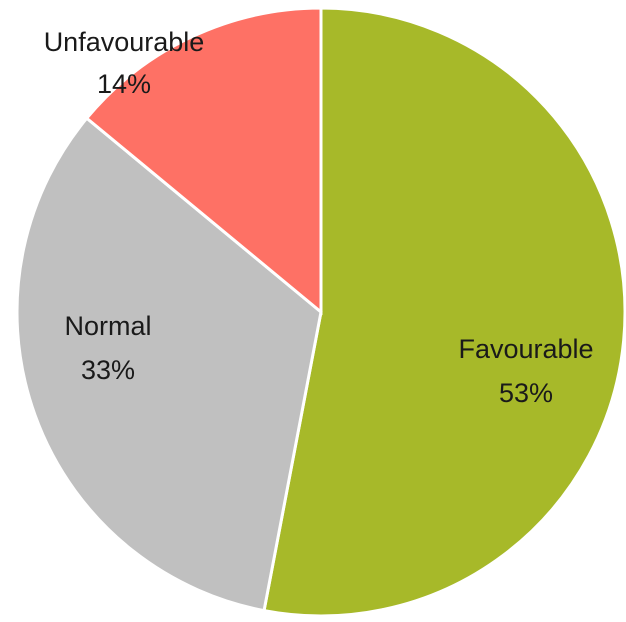 The width and height of the screenshot is (626, 622). What do you see at coordinates (107, 326) in the screenshot?
I see `label-normal-name: Normal` at bounding box center [107, 326].